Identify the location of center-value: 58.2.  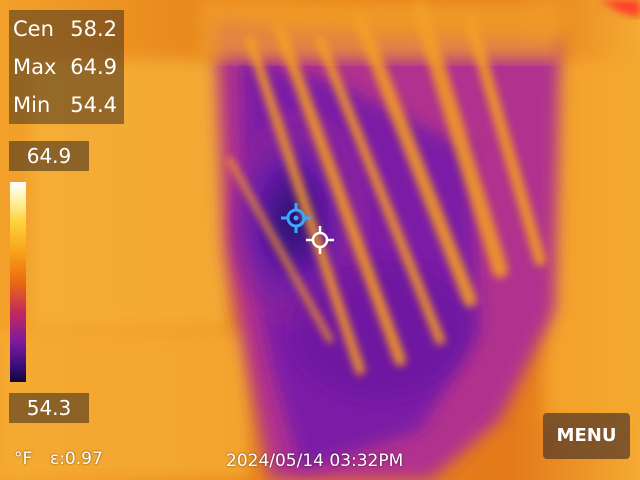
(93, 29).